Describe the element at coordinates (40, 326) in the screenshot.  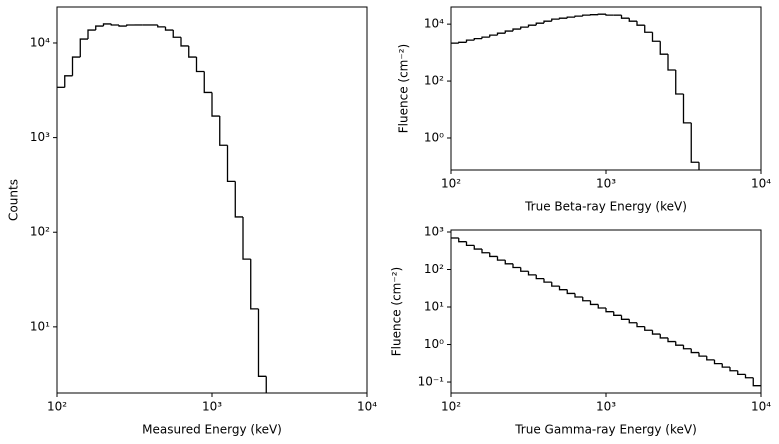
I see `y-tick-label: 10¹` at that location.